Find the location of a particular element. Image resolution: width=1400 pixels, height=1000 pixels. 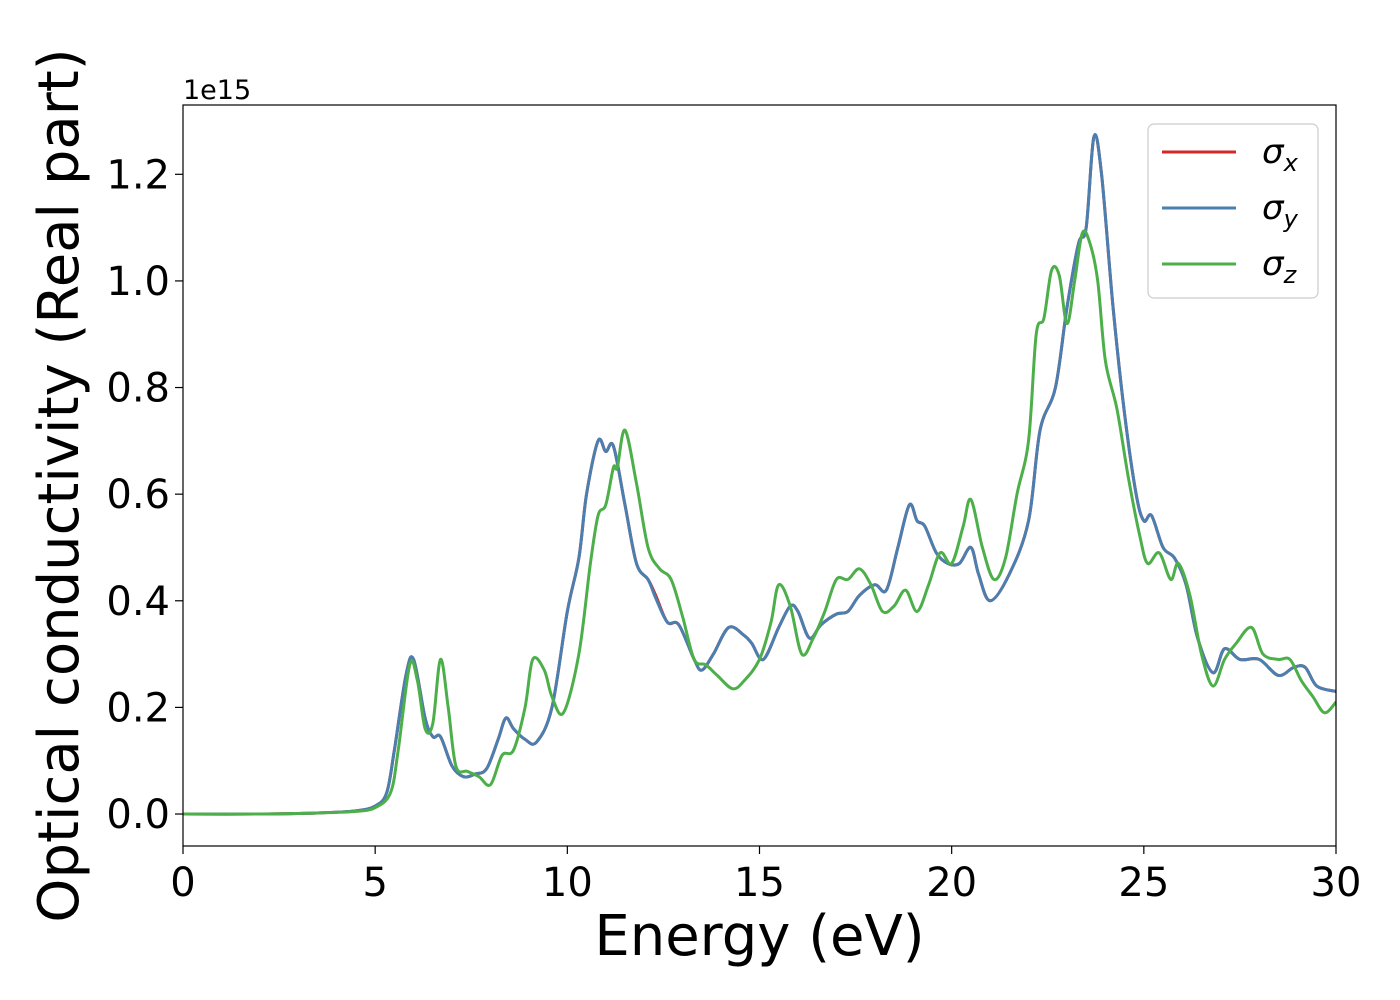

x-axis-title: Energy (eV) is located at coordinates (759, 936).